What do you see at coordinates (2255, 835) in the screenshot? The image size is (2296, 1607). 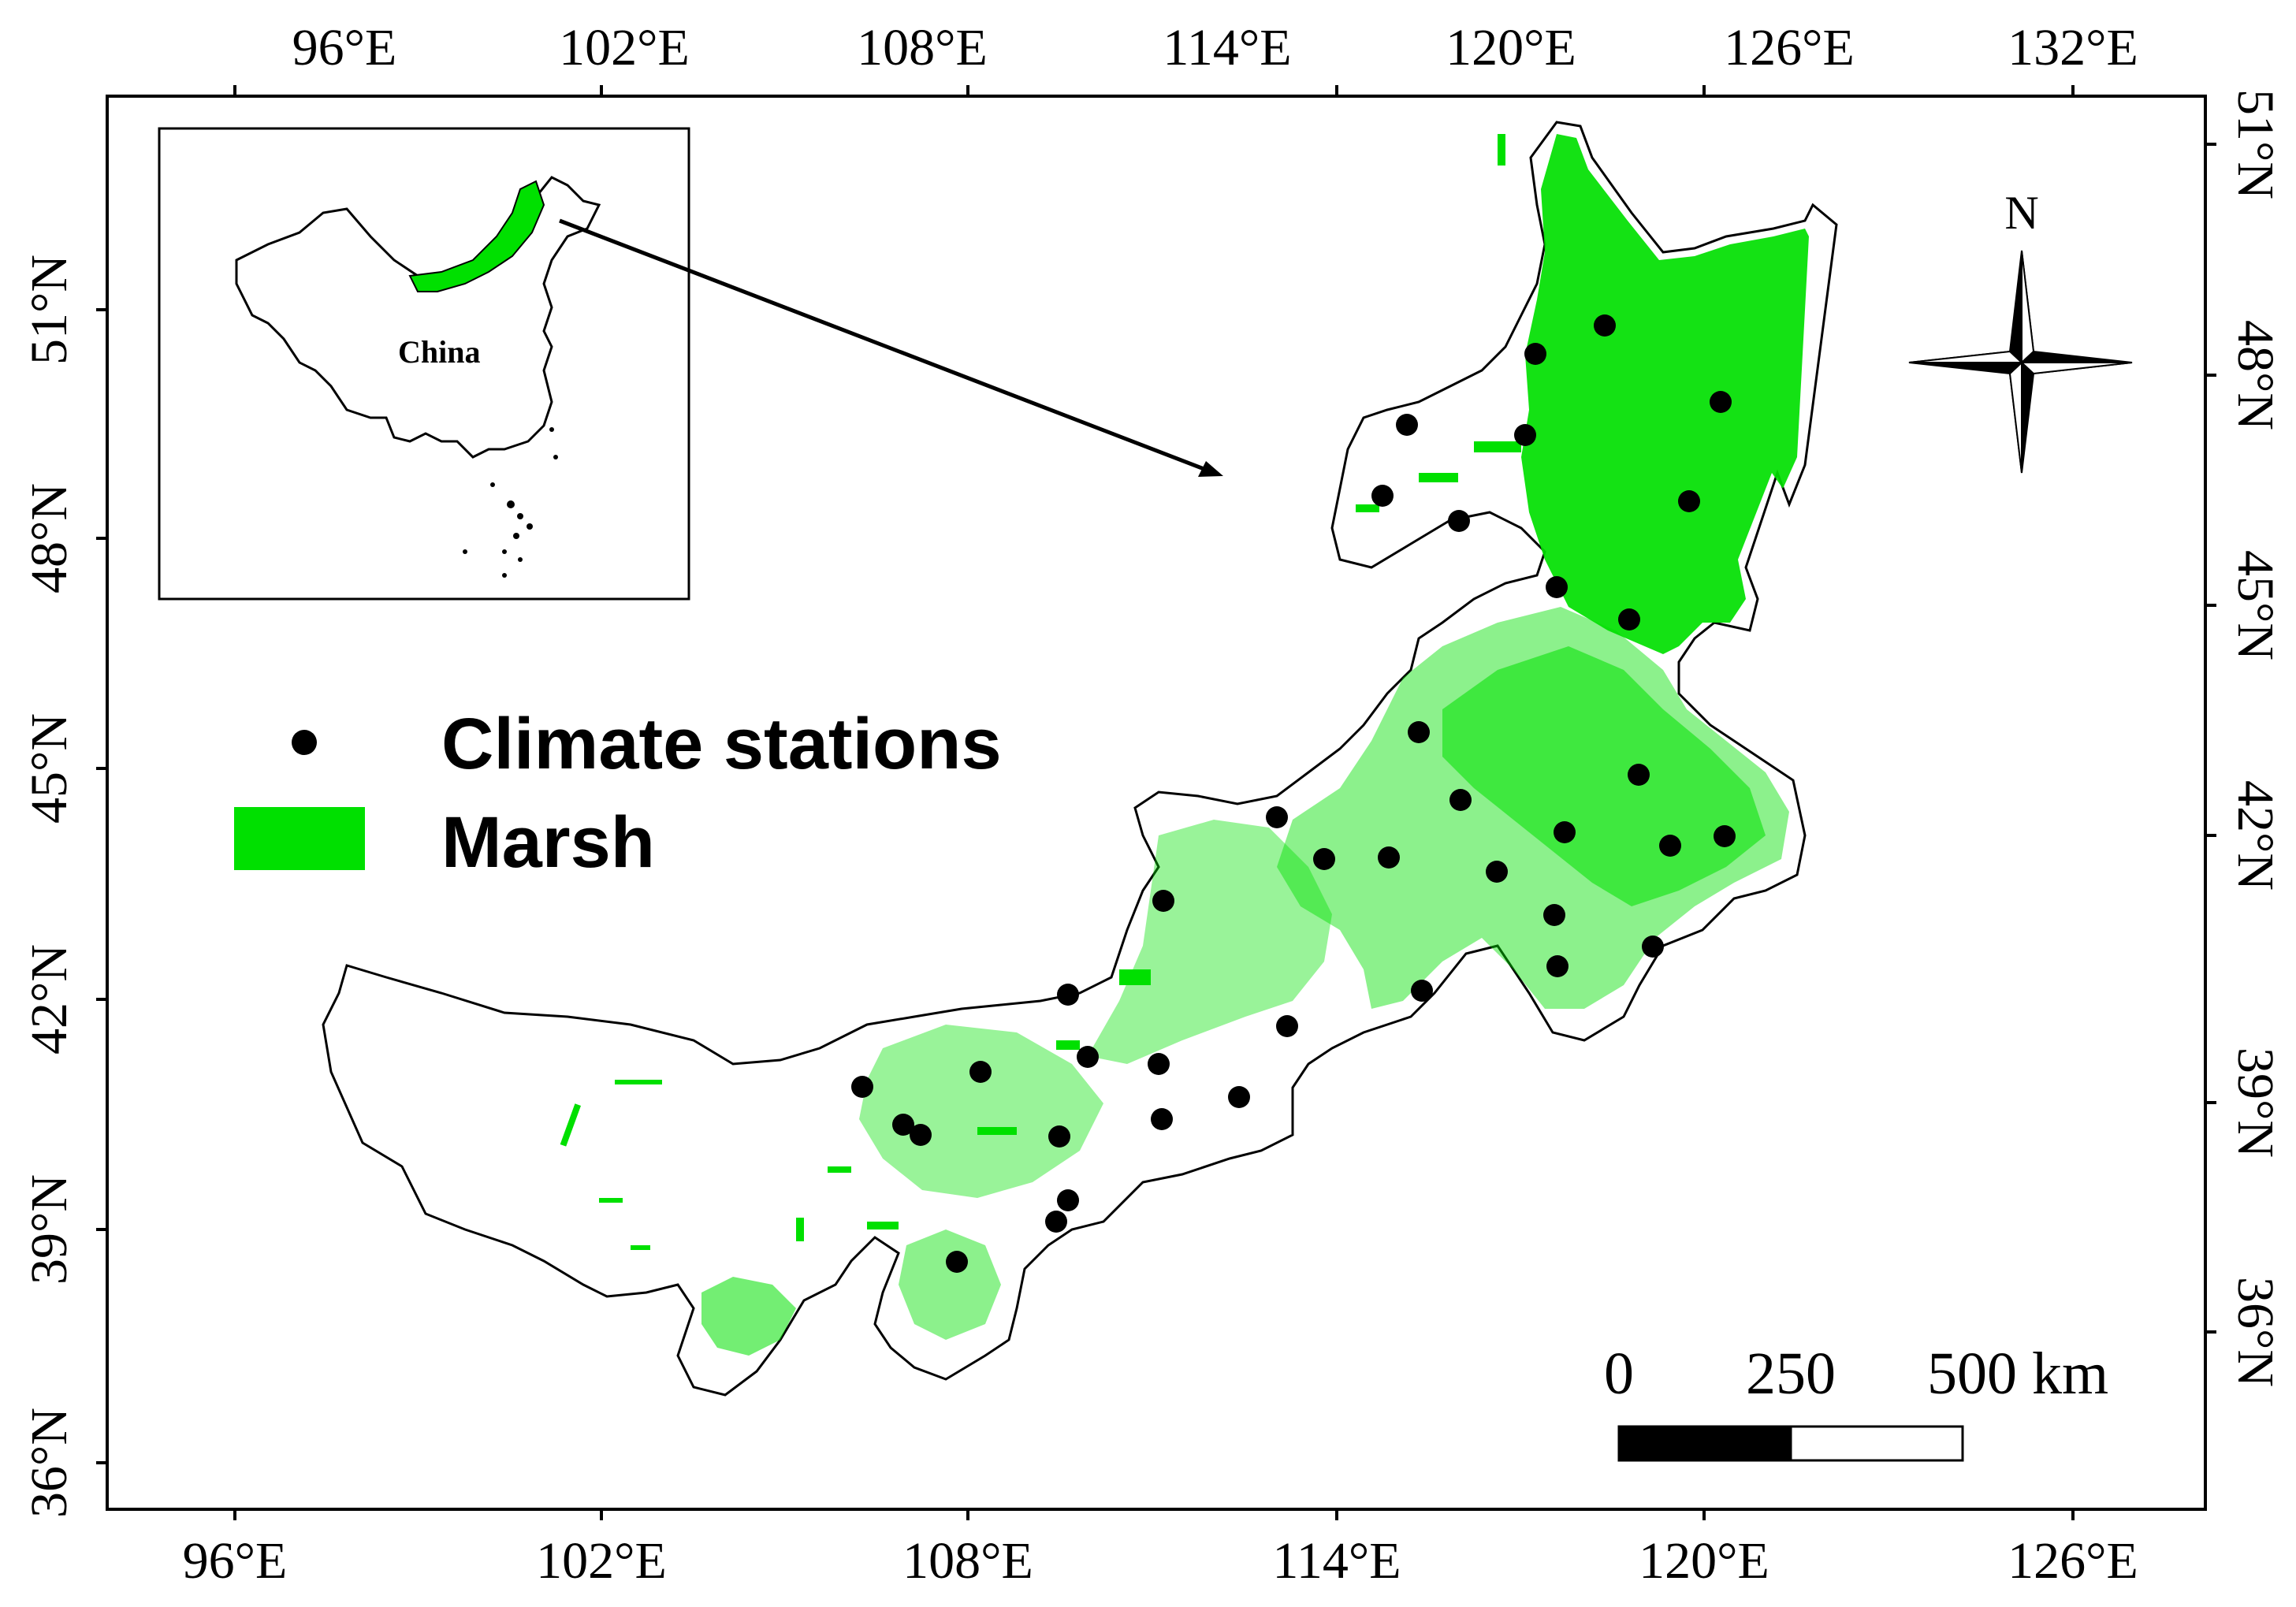 I see `right-tick-label: 42°N` at bounding box center [2255, 835].